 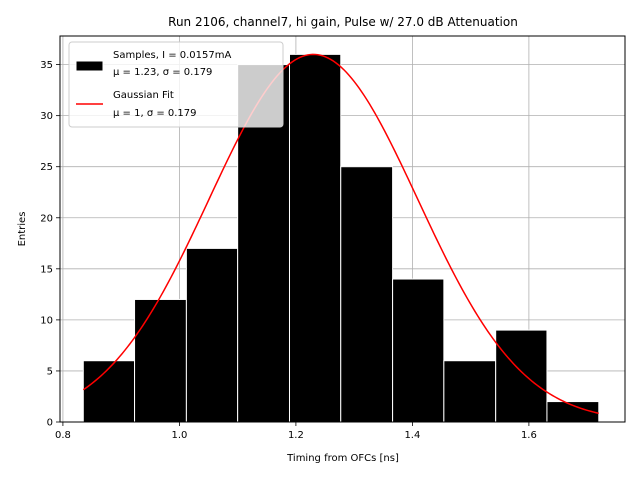 What do you see at coordinates (172, 55) in the screenshot?
I see `legend-samples-label: Samples, I = 0.0157mA` at bounding box center [172, 55].